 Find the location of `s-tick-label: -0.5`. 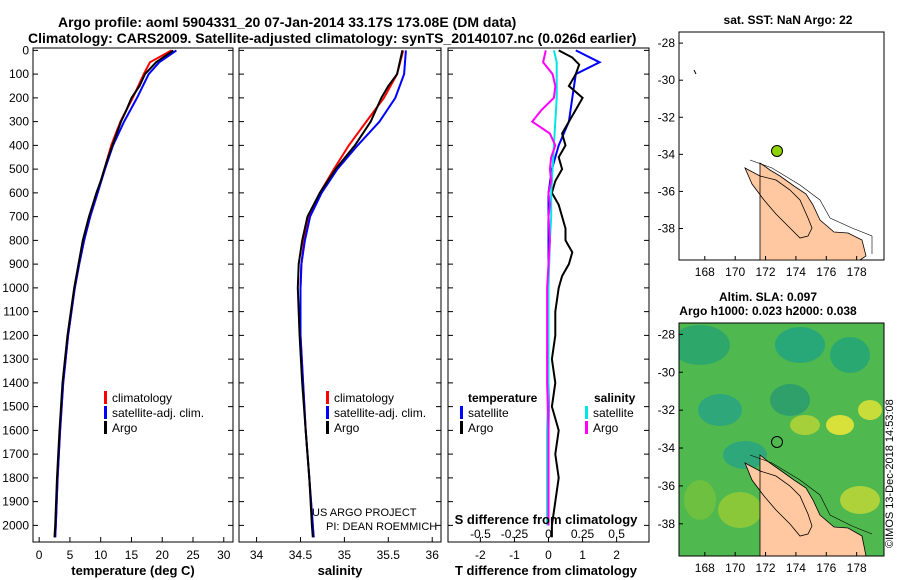

s-tick-label: -0.5 is located at coordinates (480, 534).